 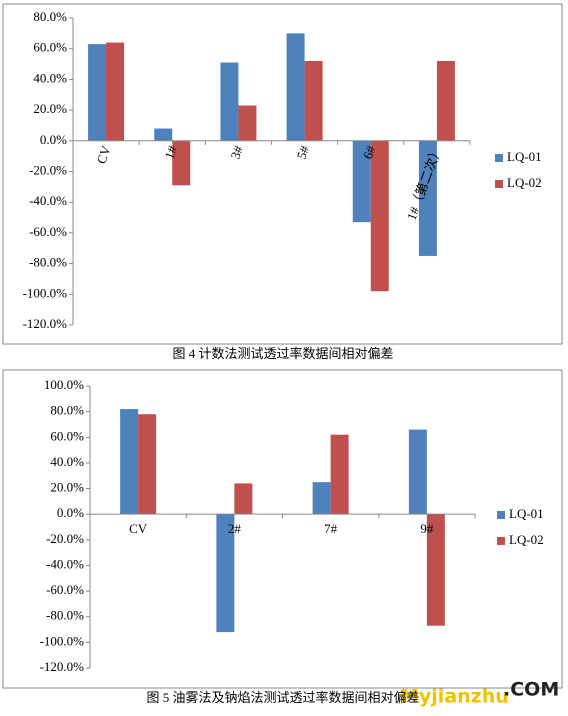 What do you see at coordinates (303, 152) in the screenshot?
I see `x-tick-label: 5#` at bounding box center [303, 152].